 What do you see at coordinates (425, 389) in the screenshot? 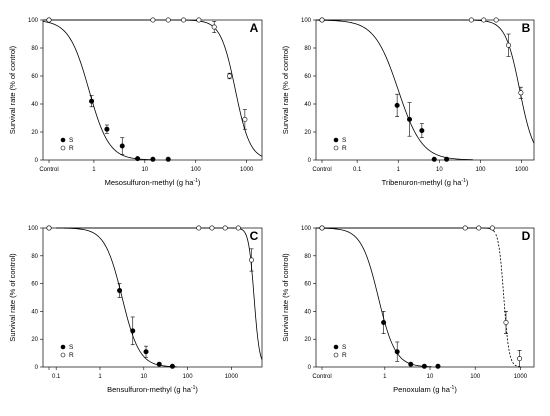
I see `x-axis-label: Penoxulam (g ha-1)` at bounding box center [425, 389].